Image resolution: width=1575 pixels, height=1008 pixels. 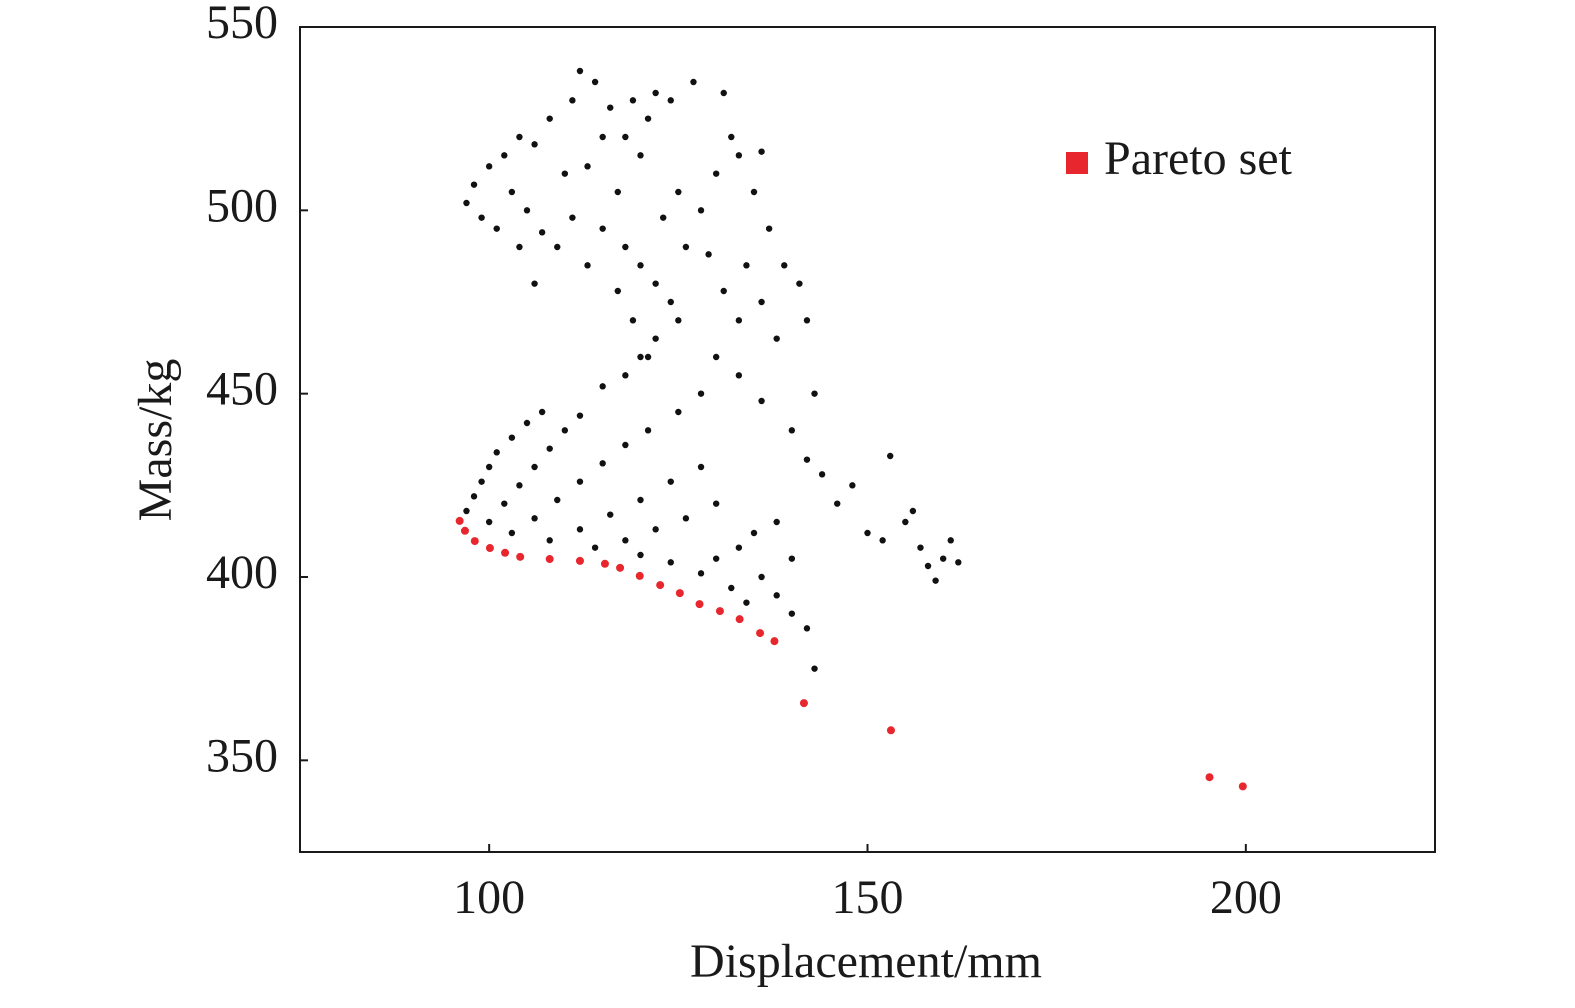 What do you see at coordinates (242, 205) in the screenshot?
I see `y-tick-label: 500` at bounding box center [242, 205].